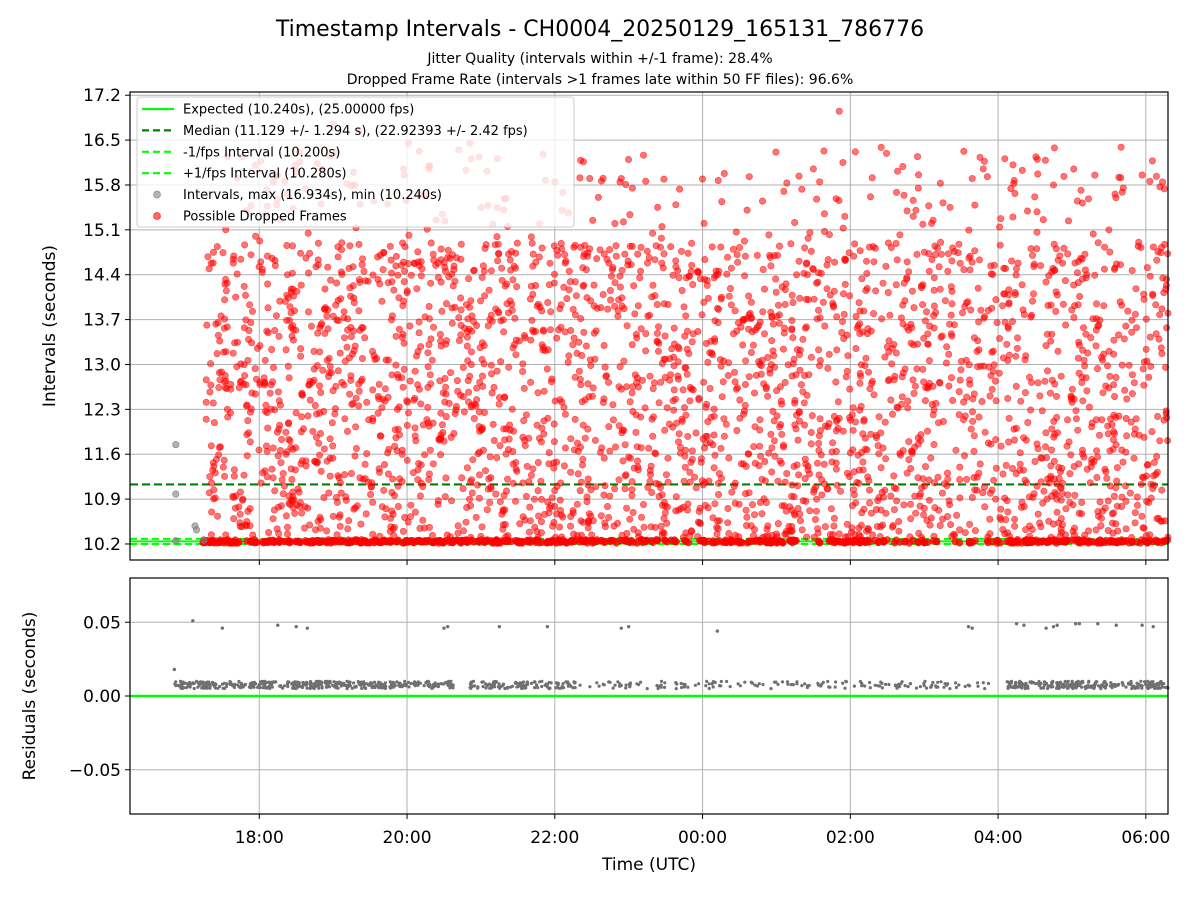 Image resolution: width=1200 pixels, height=900 pixels. I want to click on residual-outlier-point, so click(1075, 624).